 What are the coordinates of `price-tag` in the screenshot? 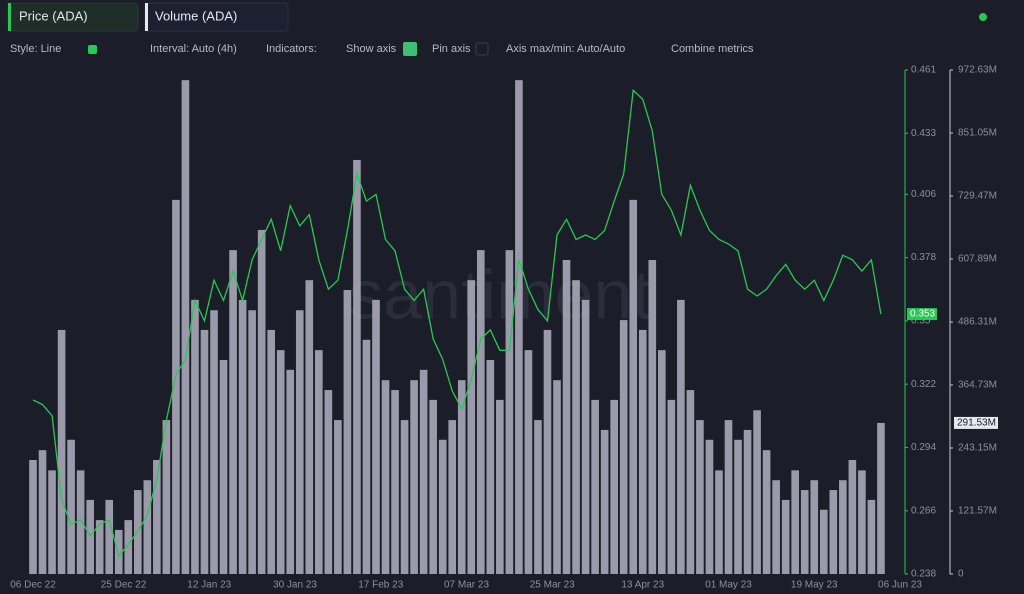 It's located at (922, 314).